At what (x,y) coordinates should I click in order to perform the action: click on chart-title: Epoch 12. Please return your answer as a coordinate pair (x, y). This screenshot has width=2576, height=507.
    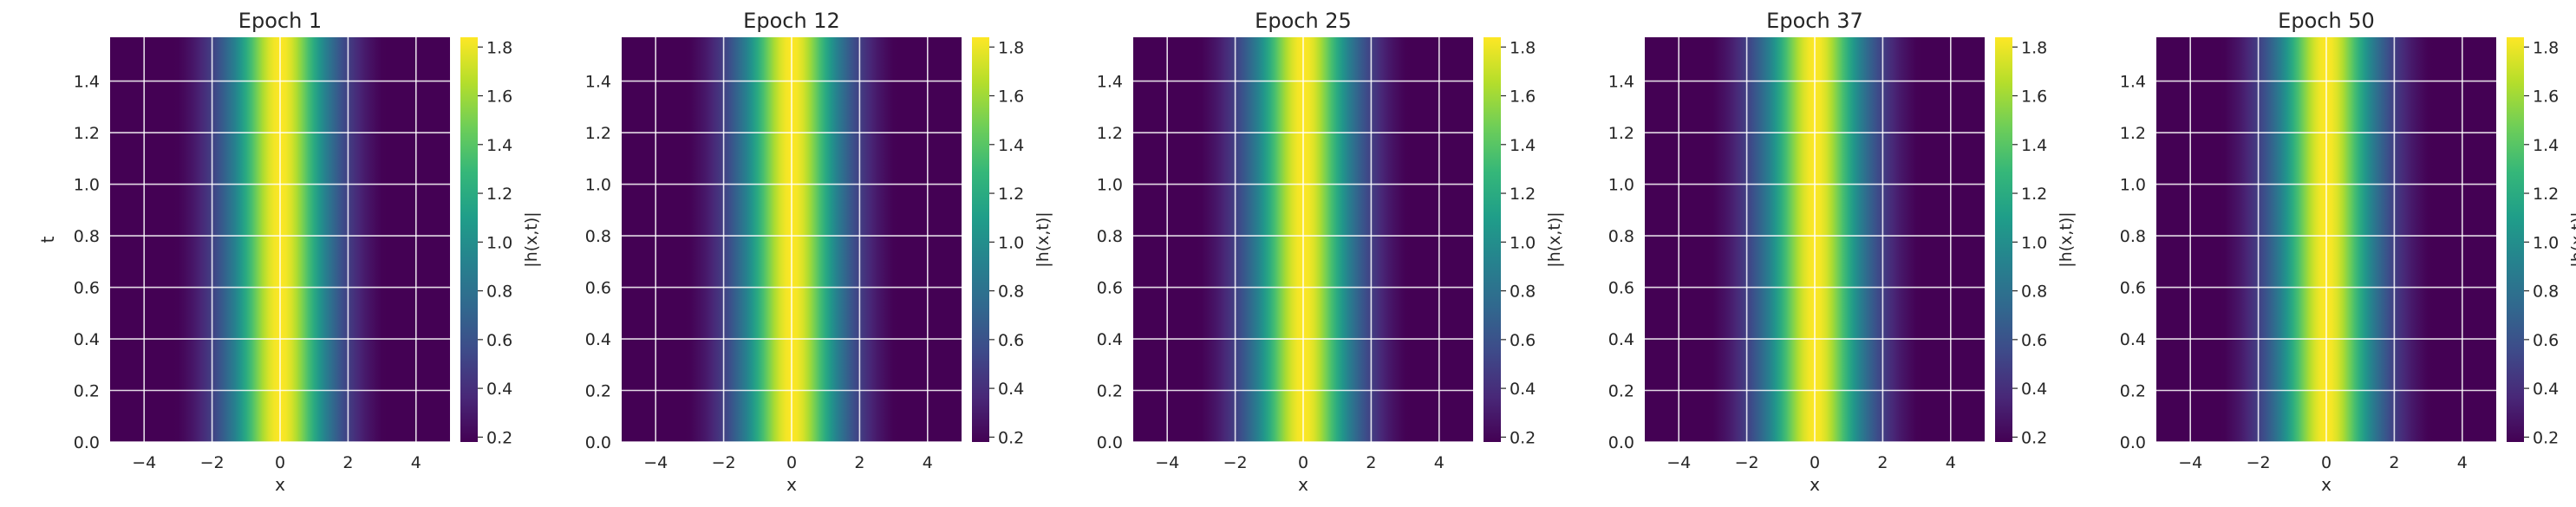
    Looking at the image, I should click on (792, 21).